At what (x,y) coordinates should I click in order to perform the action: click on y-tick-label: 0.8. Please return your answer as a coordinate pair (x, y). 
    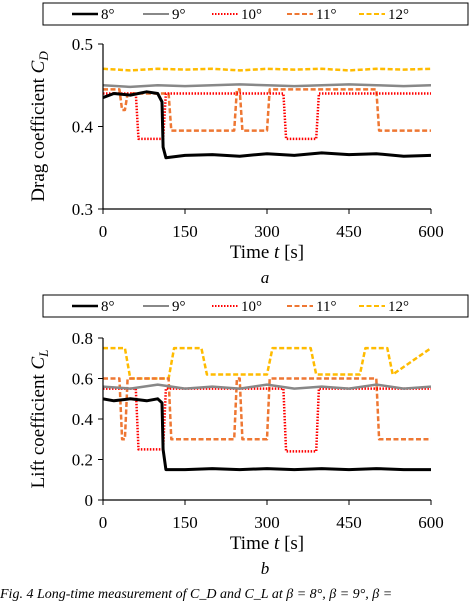
    Looking at the image, I should click on (82, 338).